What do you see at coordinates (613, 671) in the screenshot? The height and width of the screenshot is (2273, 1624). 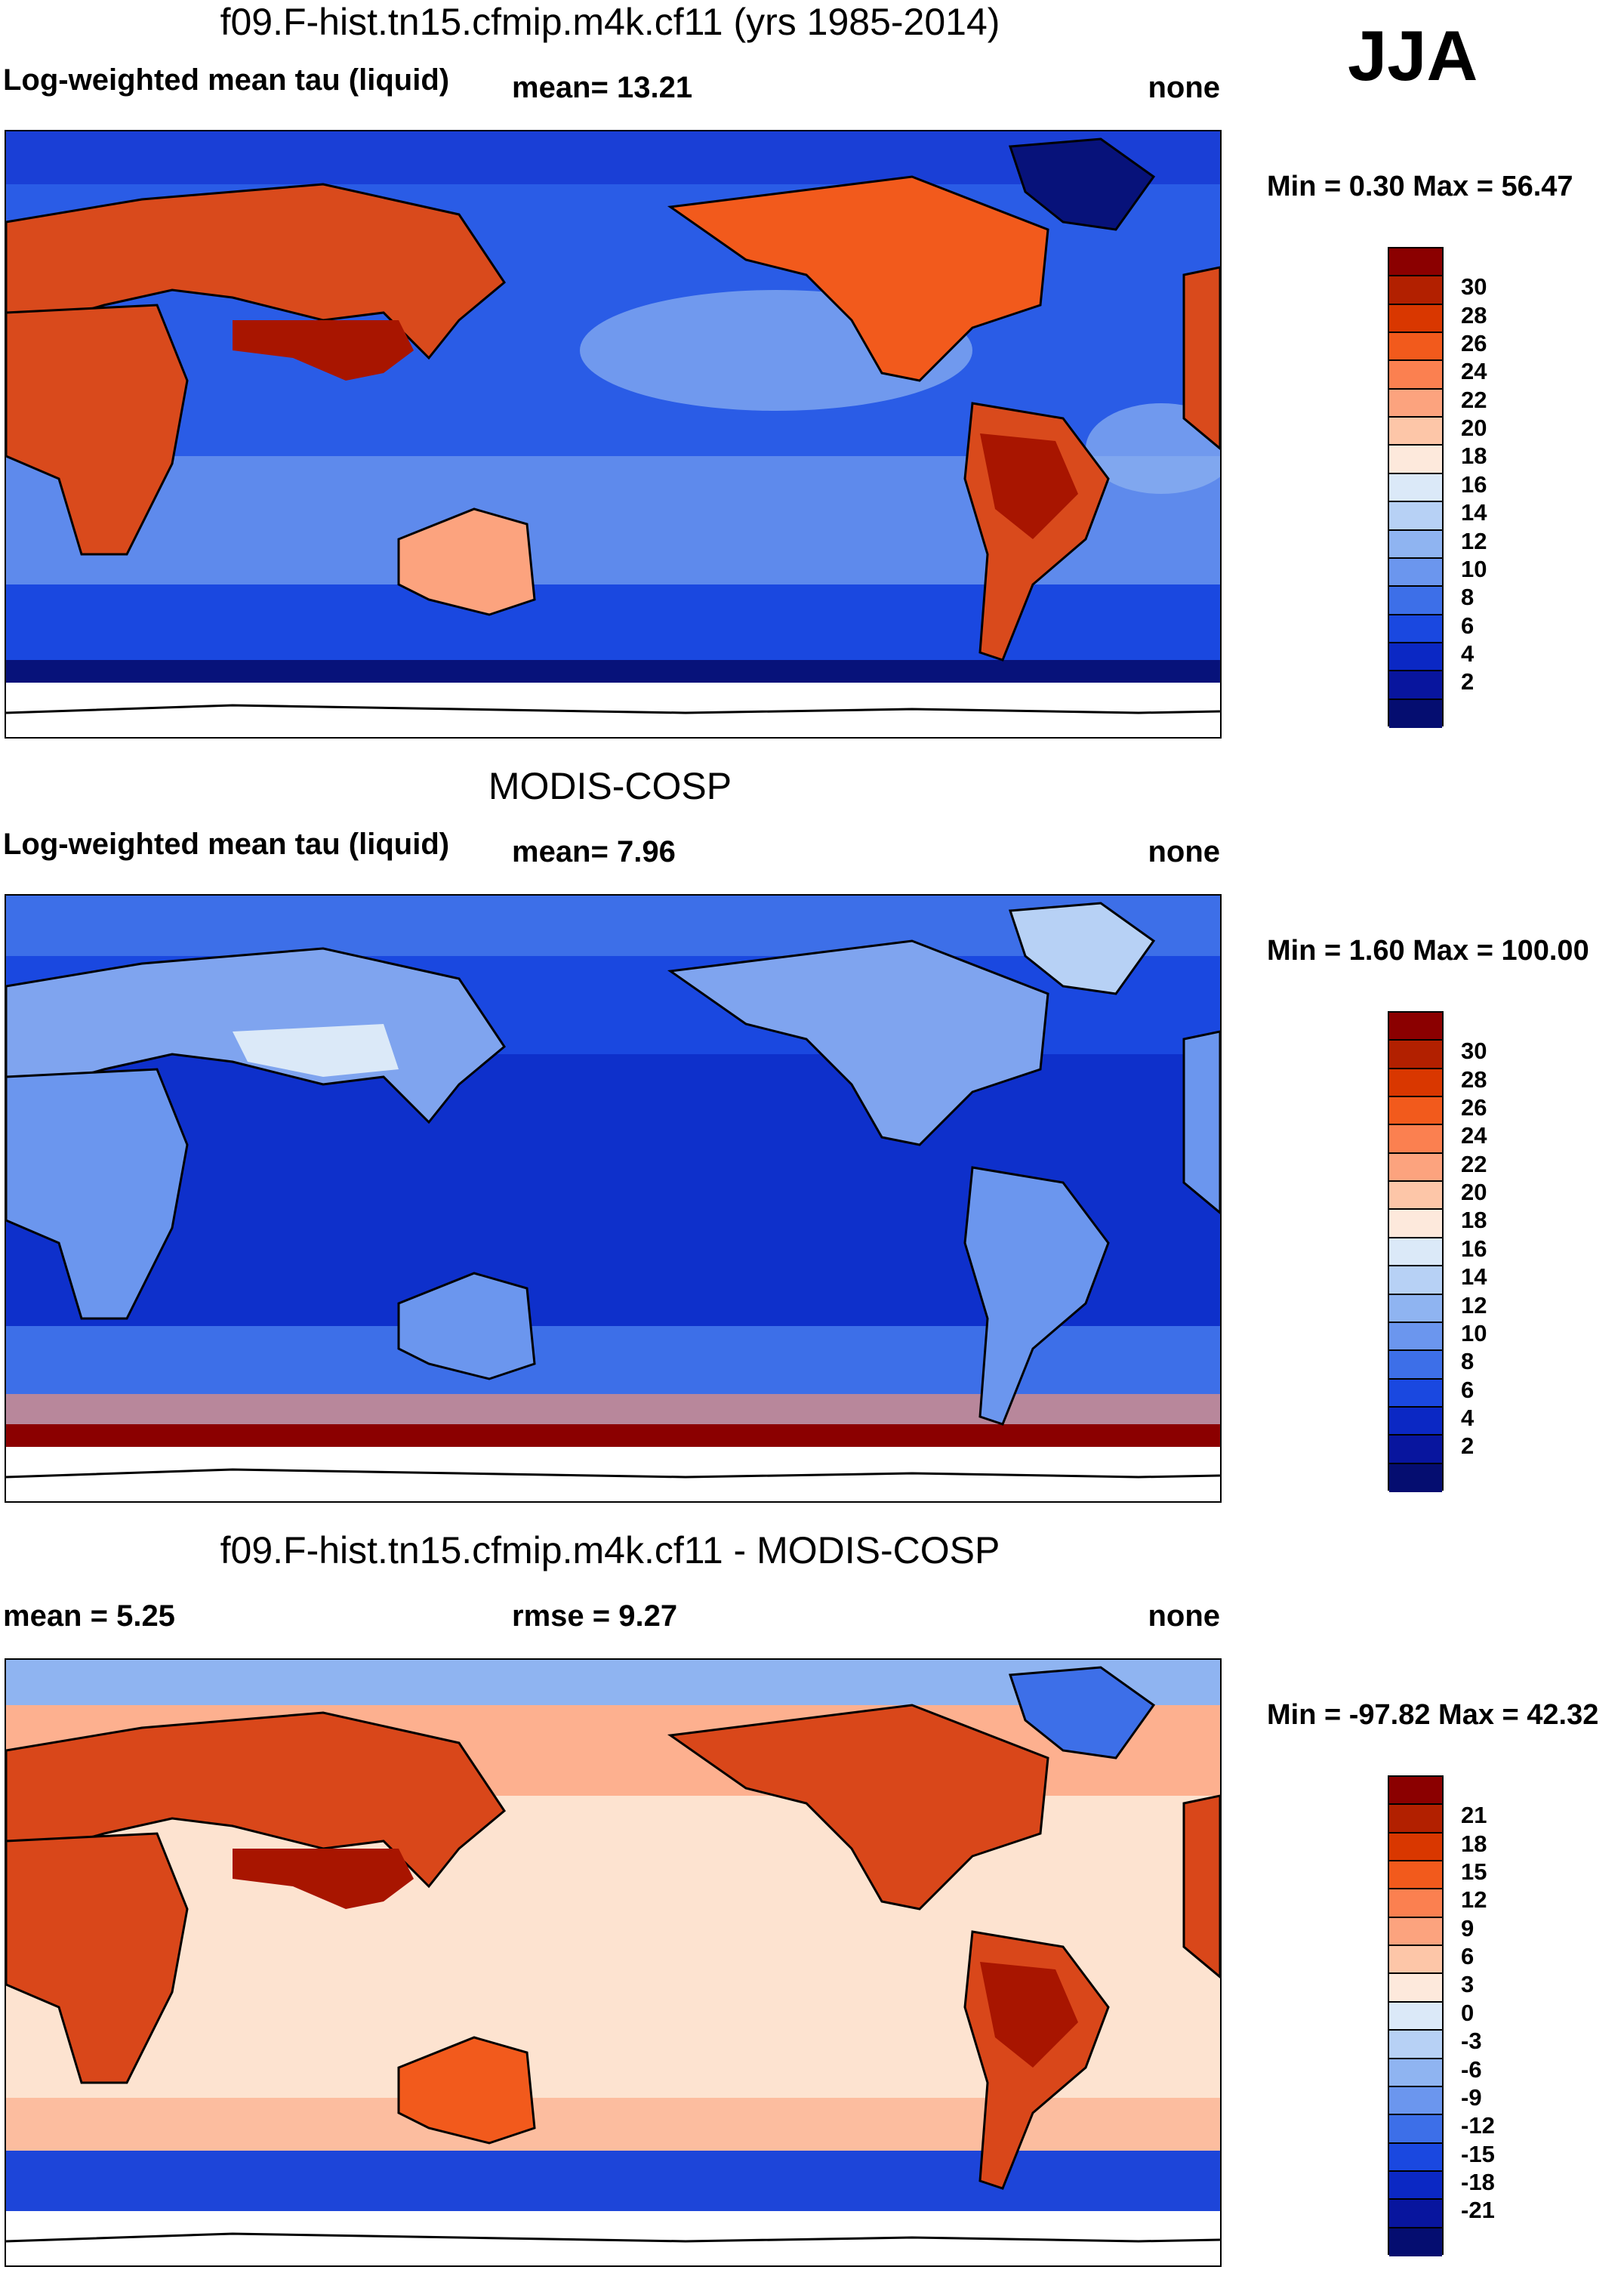 I see `antarctic-edge` at bounding box center [613, 671].